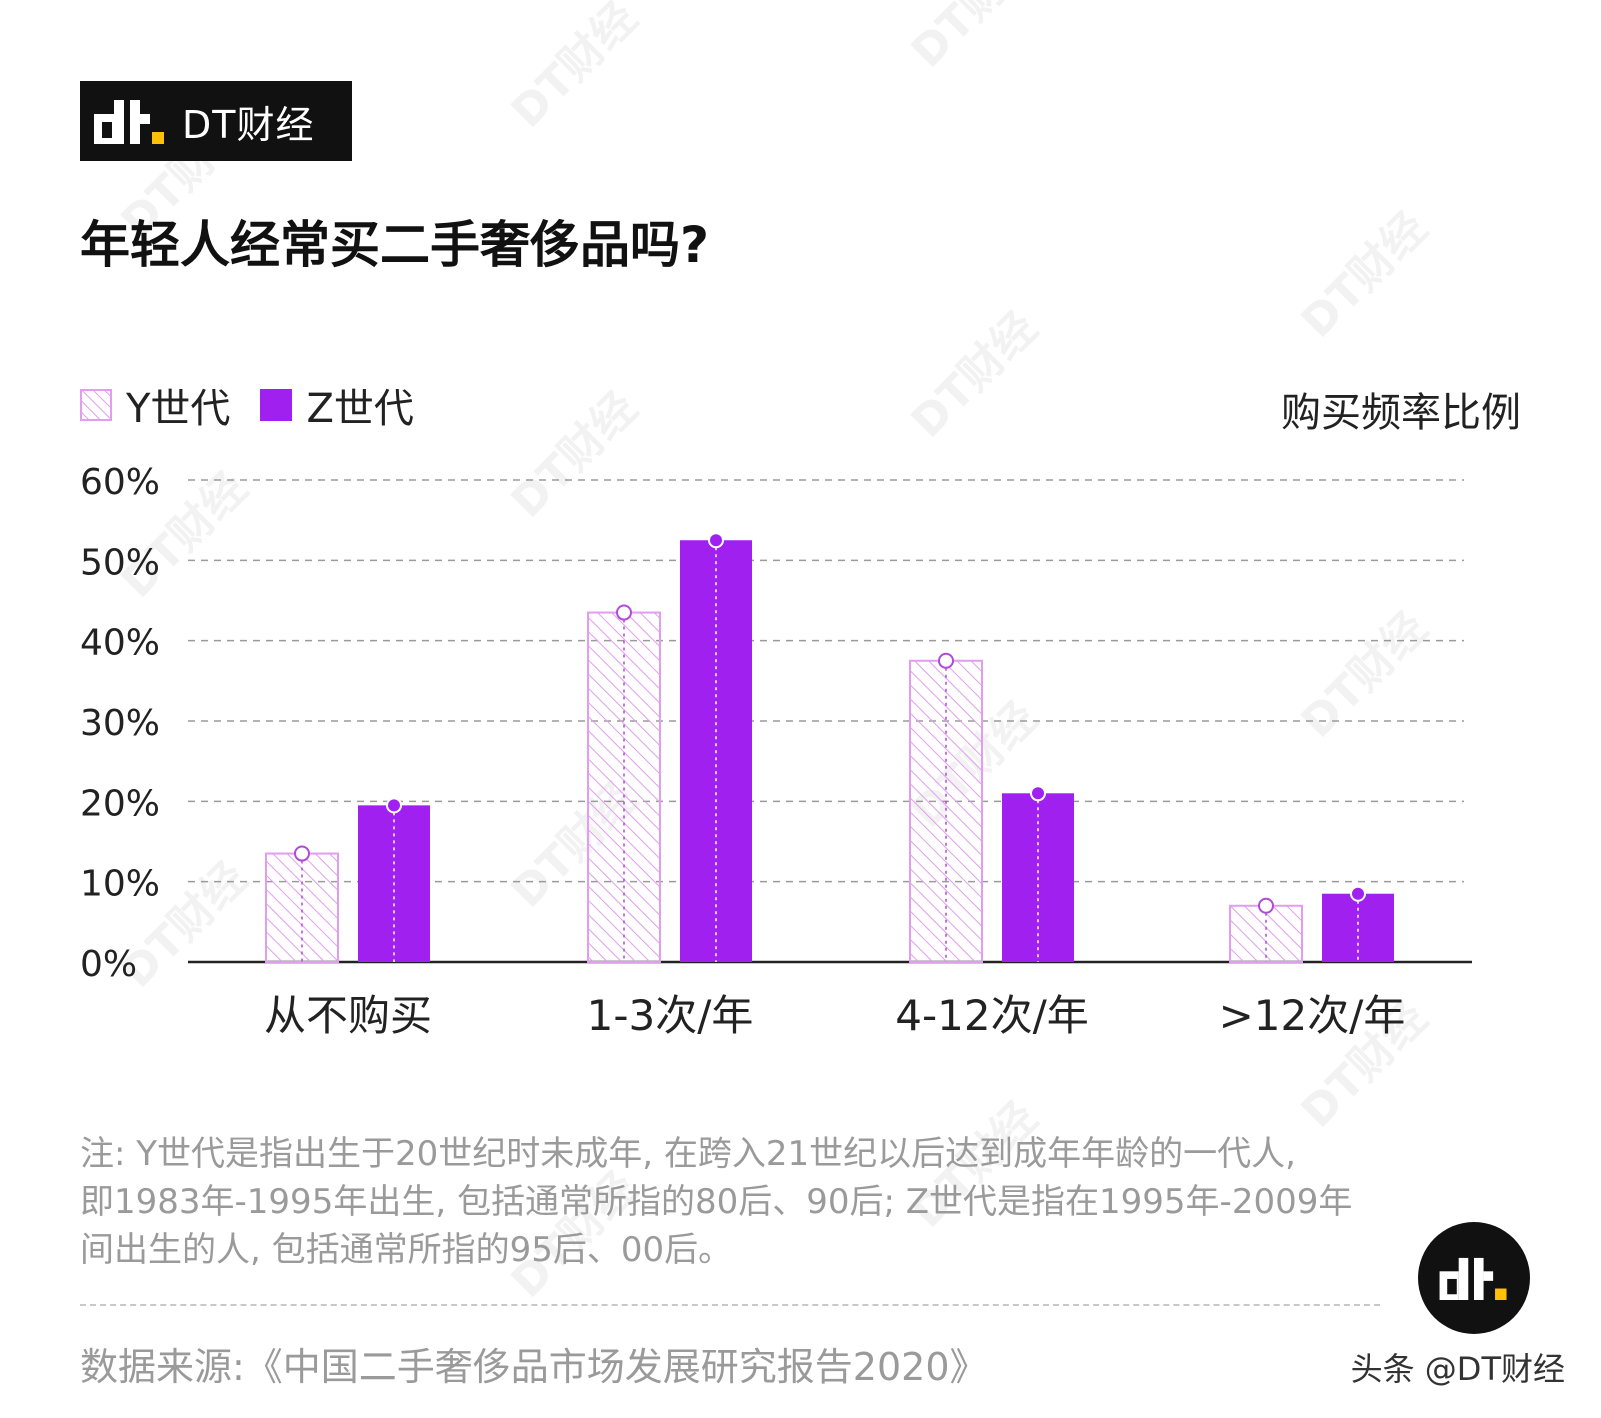 The width and height of the screenshot is (1601, 1418). What do you see at coordinates (348, 1015) in the screenshot?
I see `x-category-label: 从不购买` at bounding box center [348, 1015].